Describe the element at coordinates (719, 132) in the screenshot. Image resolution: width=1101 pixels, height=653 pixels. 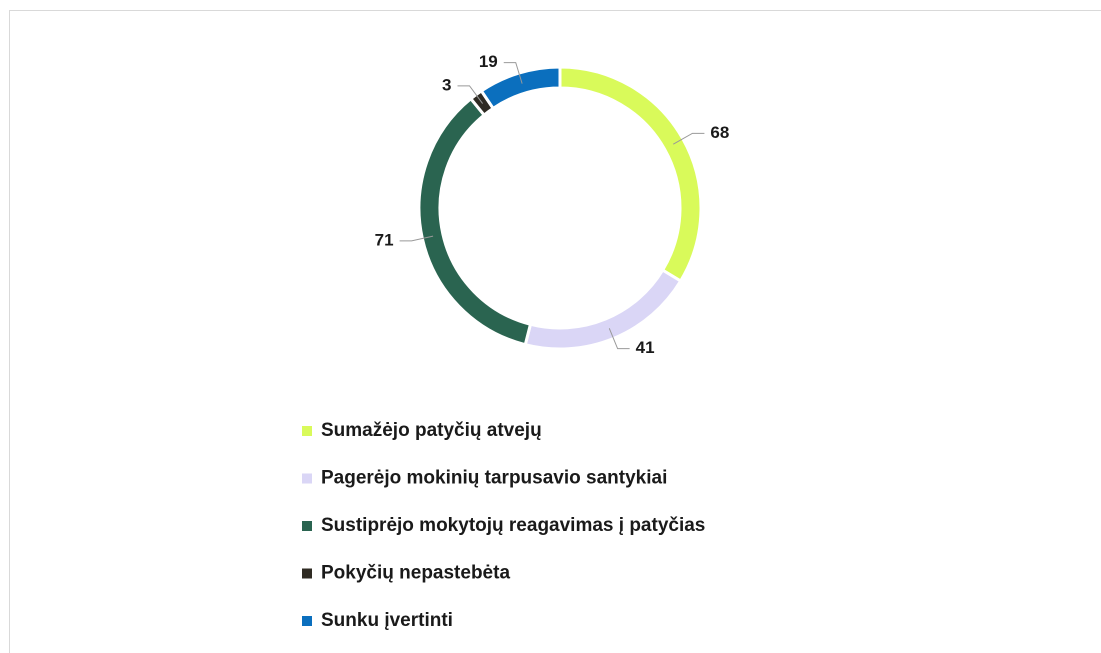
I see `data-label: 68` at that location.